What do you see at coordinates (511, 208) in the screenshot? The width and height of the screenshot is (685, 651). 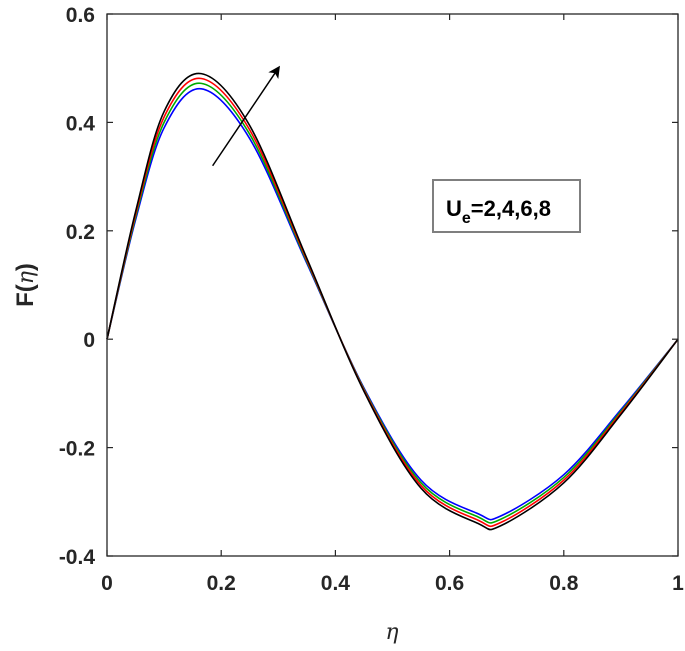 I see `annotation-text-rest: =2,4,6,8` at bounding box center [511, 208].